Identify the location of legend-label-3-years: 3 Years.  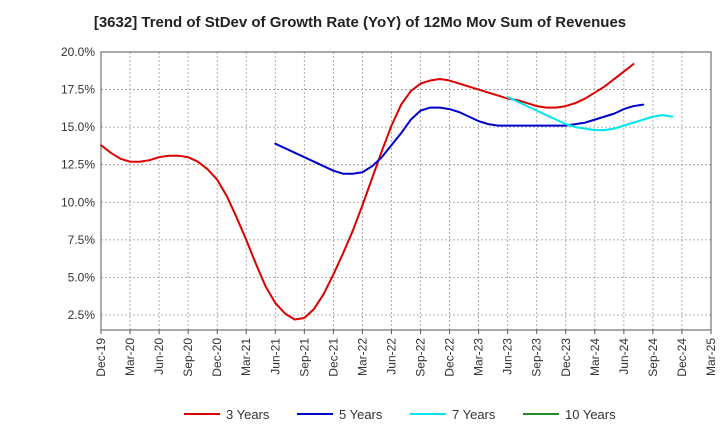
(248, 414).